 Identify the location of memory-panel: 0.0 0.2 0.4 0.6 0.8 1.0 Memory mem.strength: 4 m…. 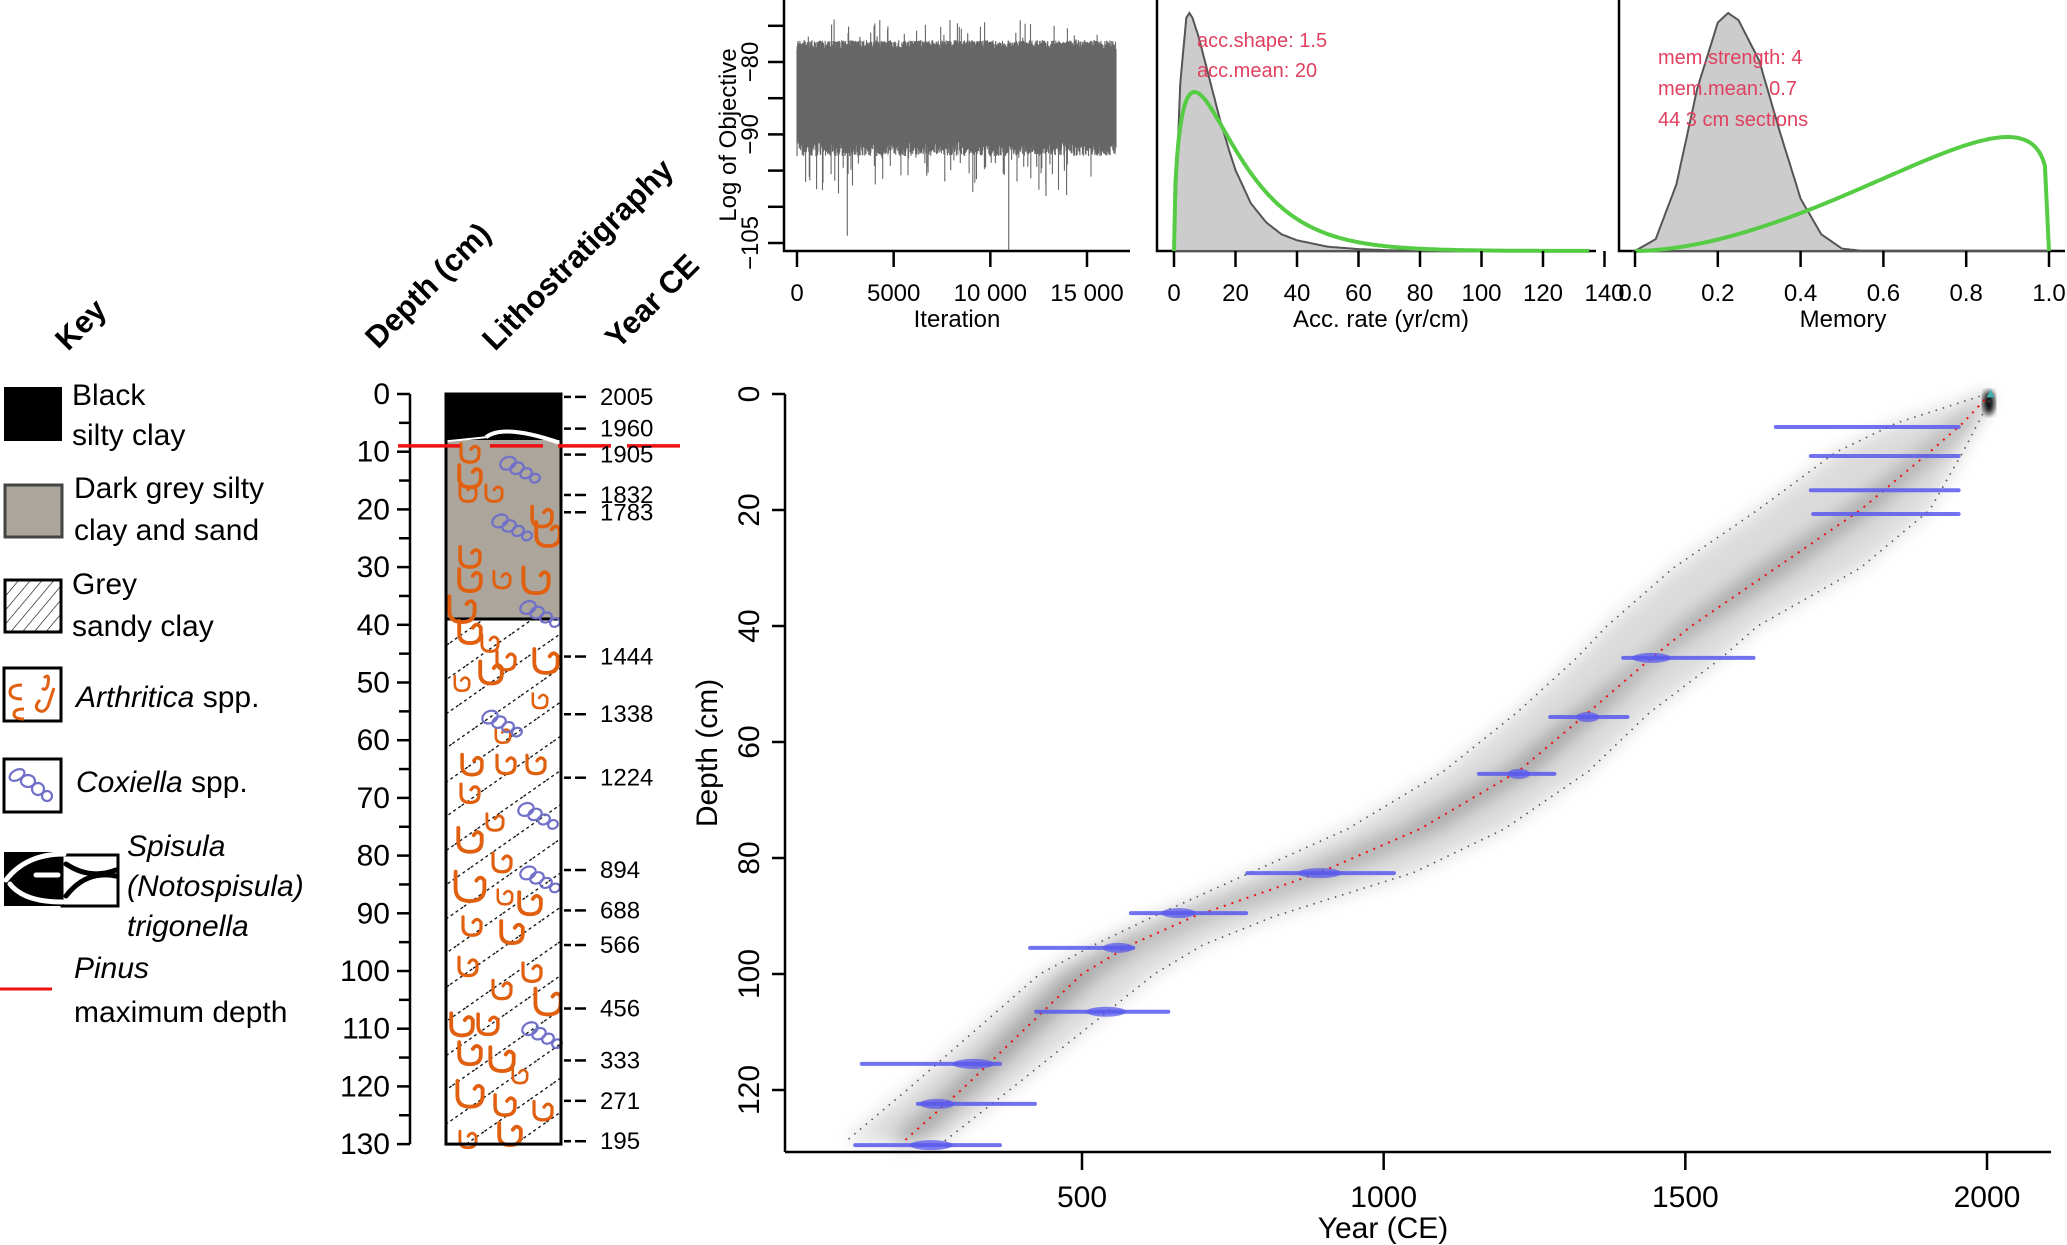
(1841, 166).